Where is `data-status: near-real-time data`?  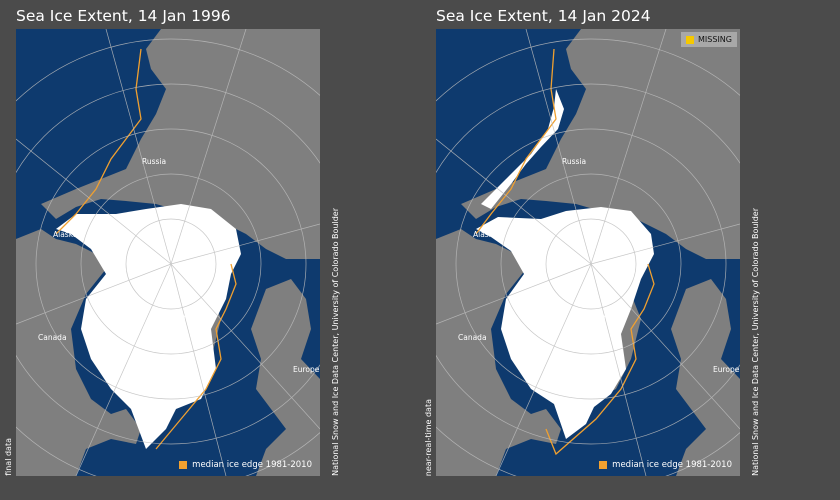
data-status: near-real-time data is located at coordinates (428, 437).